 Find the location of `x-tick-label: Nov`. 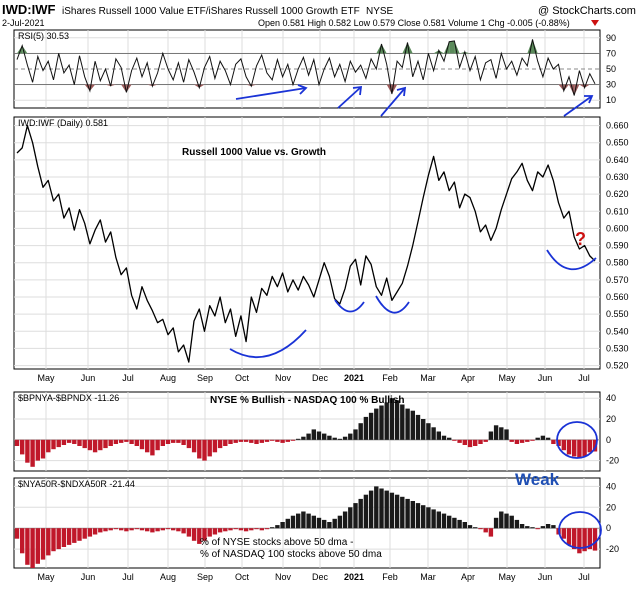

x-tick-label: Nov is located at coordinates (283, 378).